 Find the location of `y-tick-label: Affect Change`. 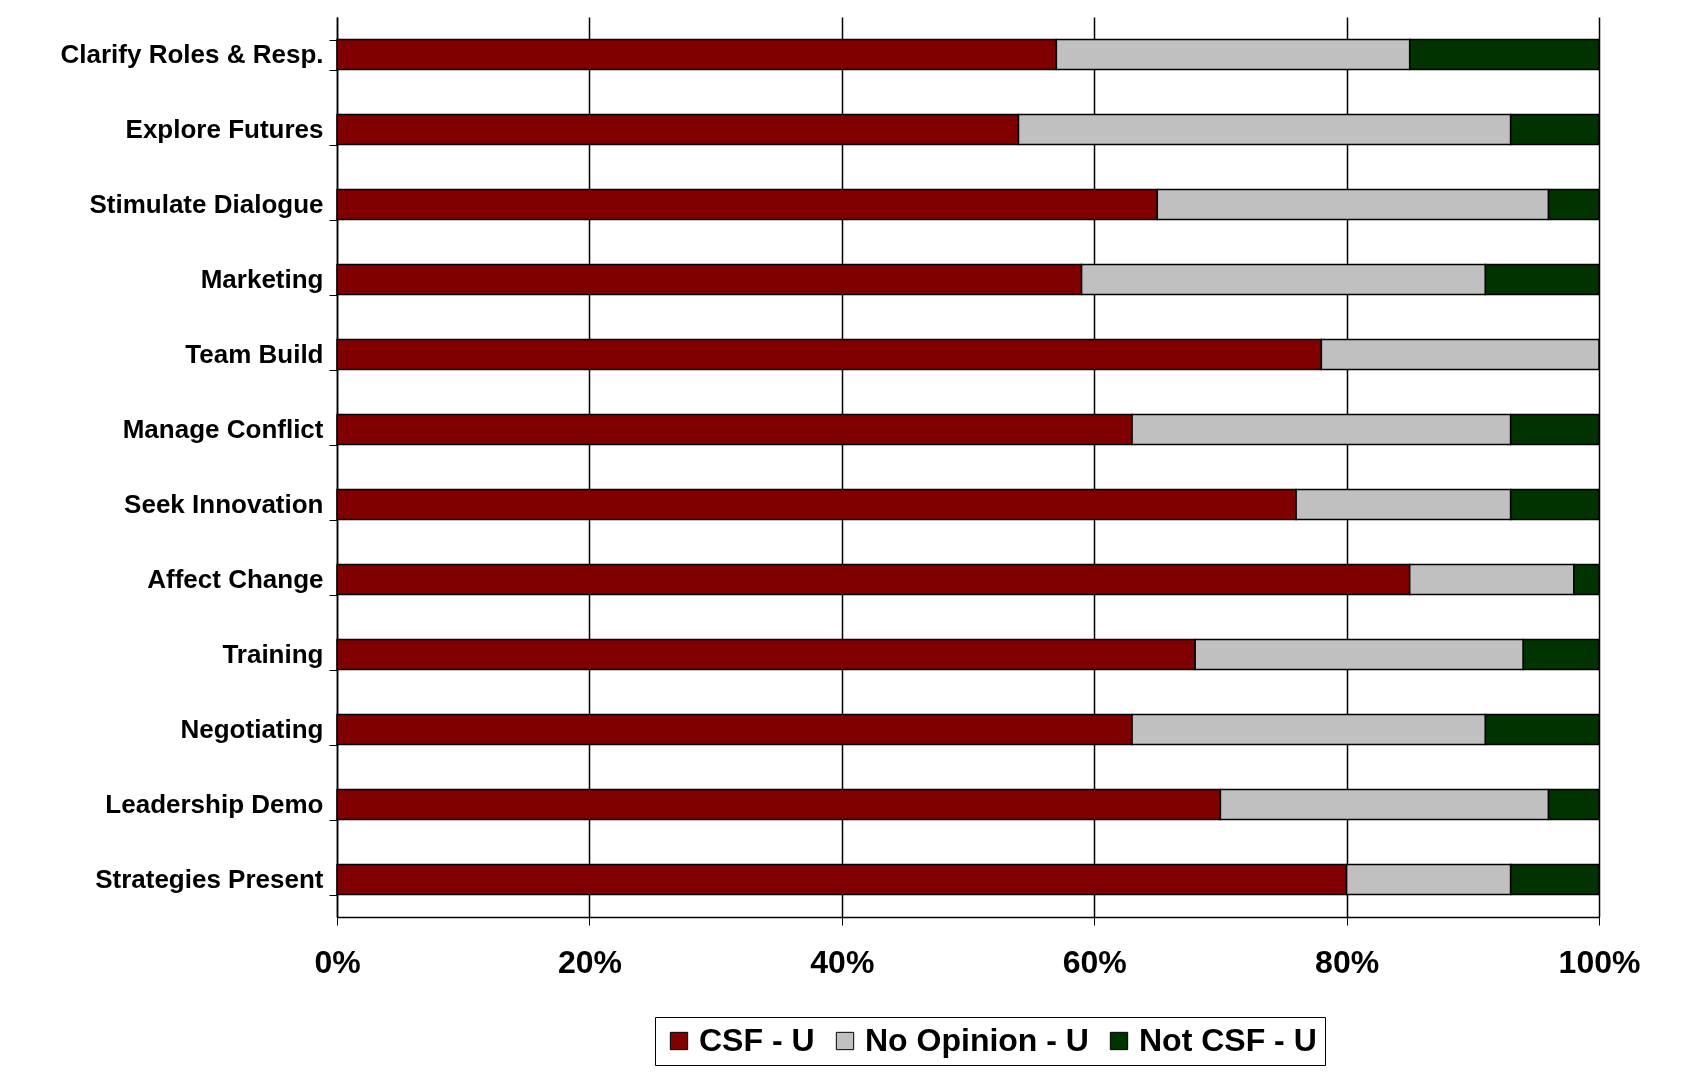

y-tick-label: Affect Change is located at coordinates (235, 579).